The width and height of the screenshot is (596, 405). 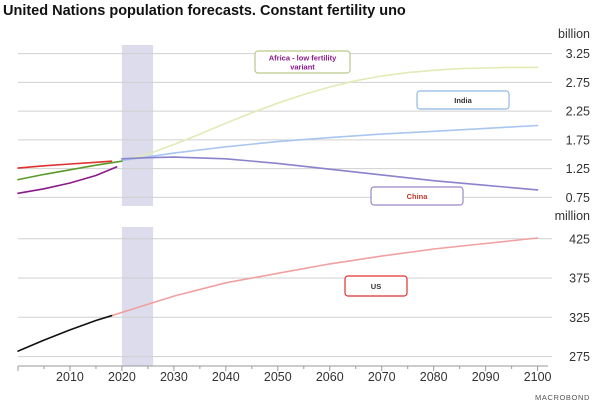 What do you see at coordinates (122, 377) in the screenshot?
I see `x-tick-label: 2020` at bounding box center [122, 377].